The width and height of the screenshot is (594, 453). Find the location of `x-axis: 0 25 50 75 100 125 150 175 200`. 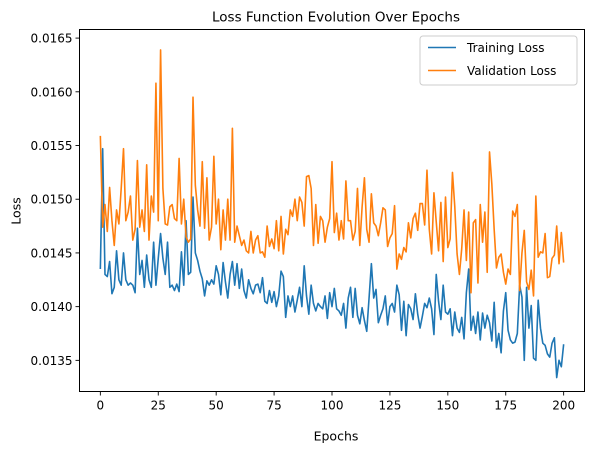

x-axis: 0 25 50 75 100 125 150 175 200 is located at coordinates (336, 402).